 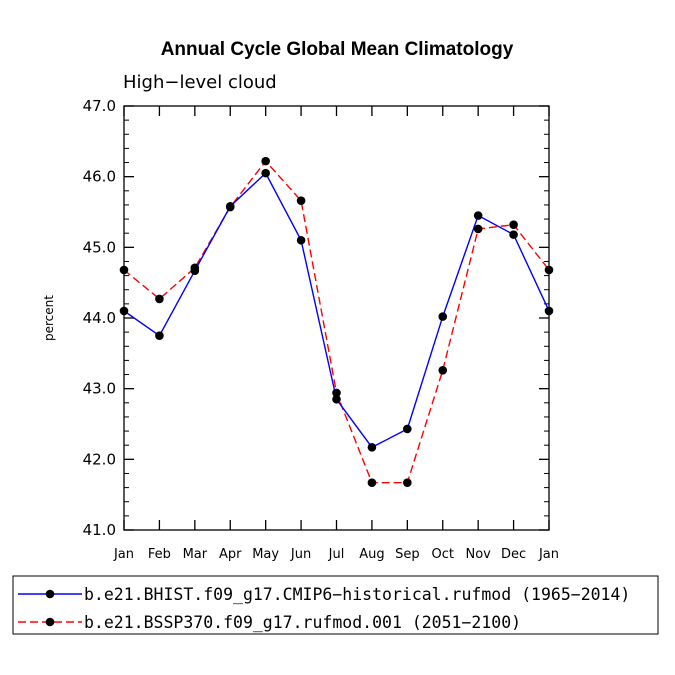 I want to click on x-tick-label: Oct, so click(x=443, y=554).